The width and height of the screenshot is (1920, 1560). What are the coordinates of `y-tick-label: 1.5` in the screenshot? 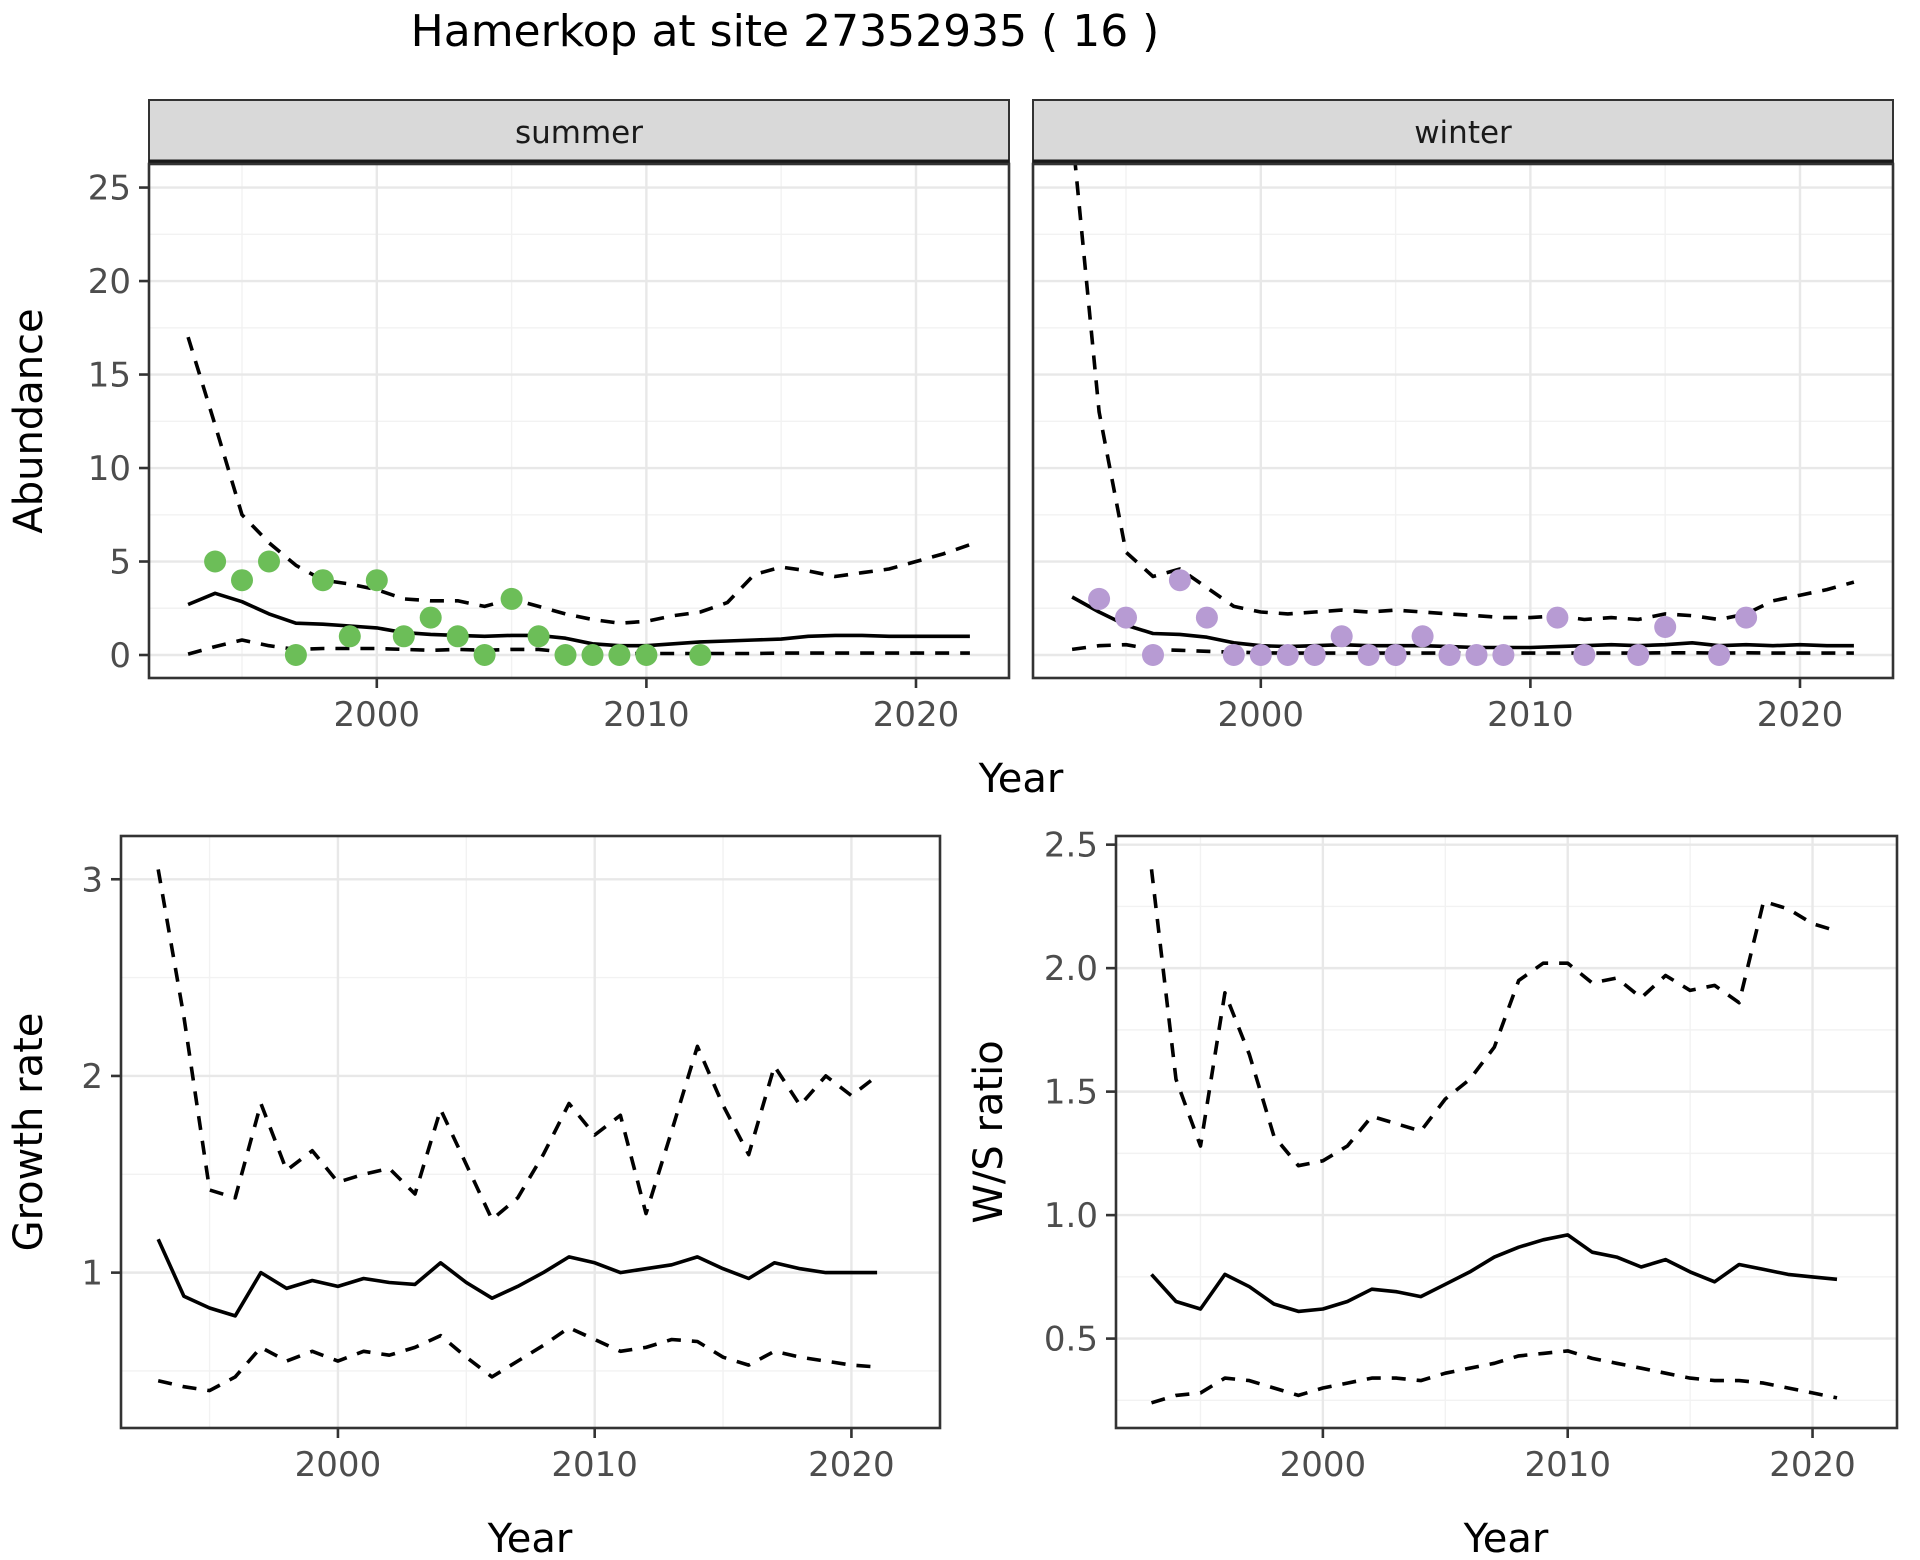 It's located at (1071, 1093).